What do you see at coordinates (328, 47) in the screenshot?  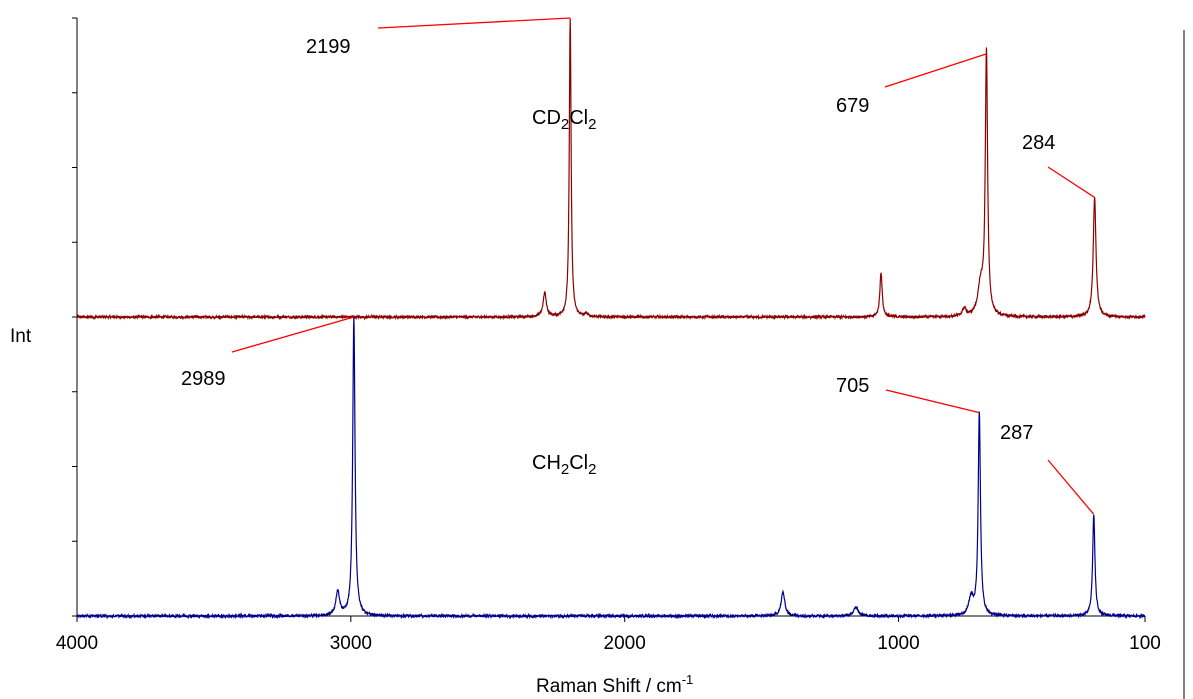 I see `peak-label-2199: 2199` at bounding box center [328, 47].